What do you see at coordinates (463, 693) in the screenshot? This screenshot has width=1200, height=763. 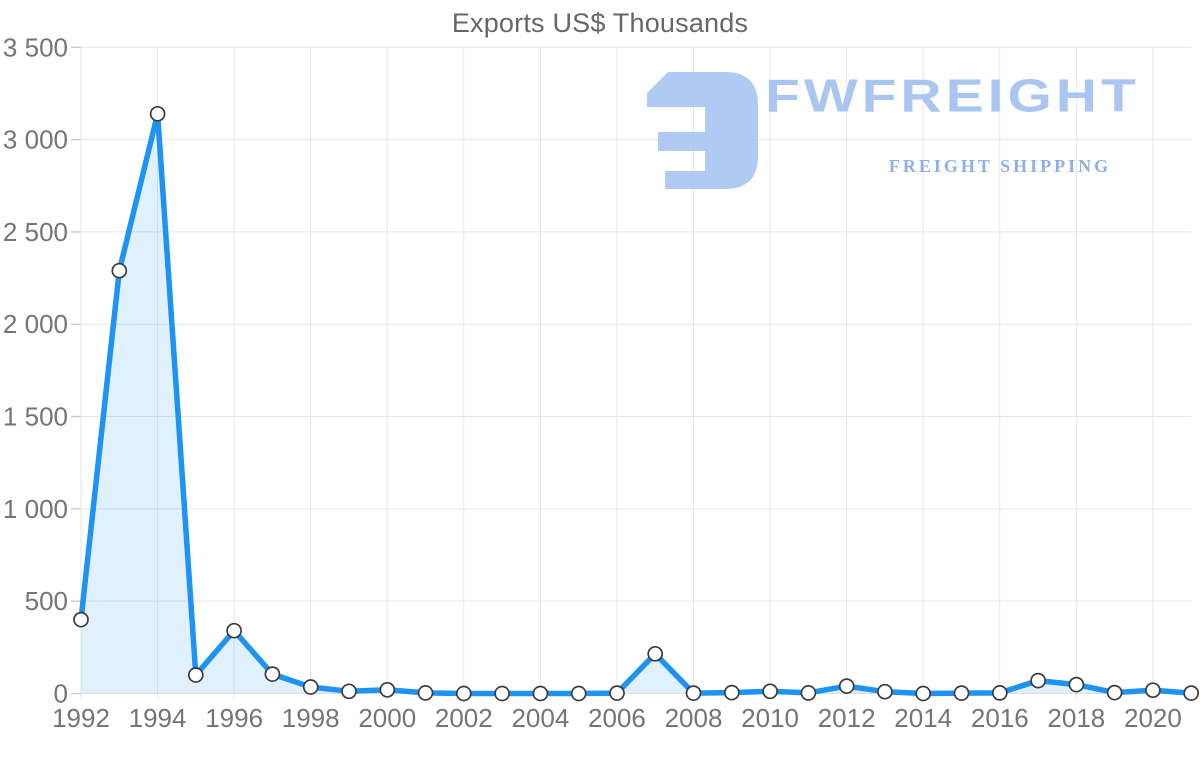 I see `data-point-2002` at bounding box center [463, 693].